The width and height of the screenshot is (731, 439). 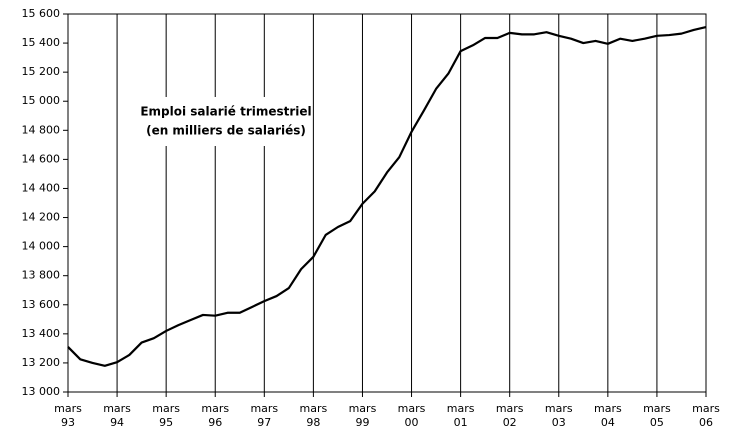 What do you see at coordinates (558, 415) in the screenshot?
I see `x-tick-label: mars 03` at bounding box center [558, 415].